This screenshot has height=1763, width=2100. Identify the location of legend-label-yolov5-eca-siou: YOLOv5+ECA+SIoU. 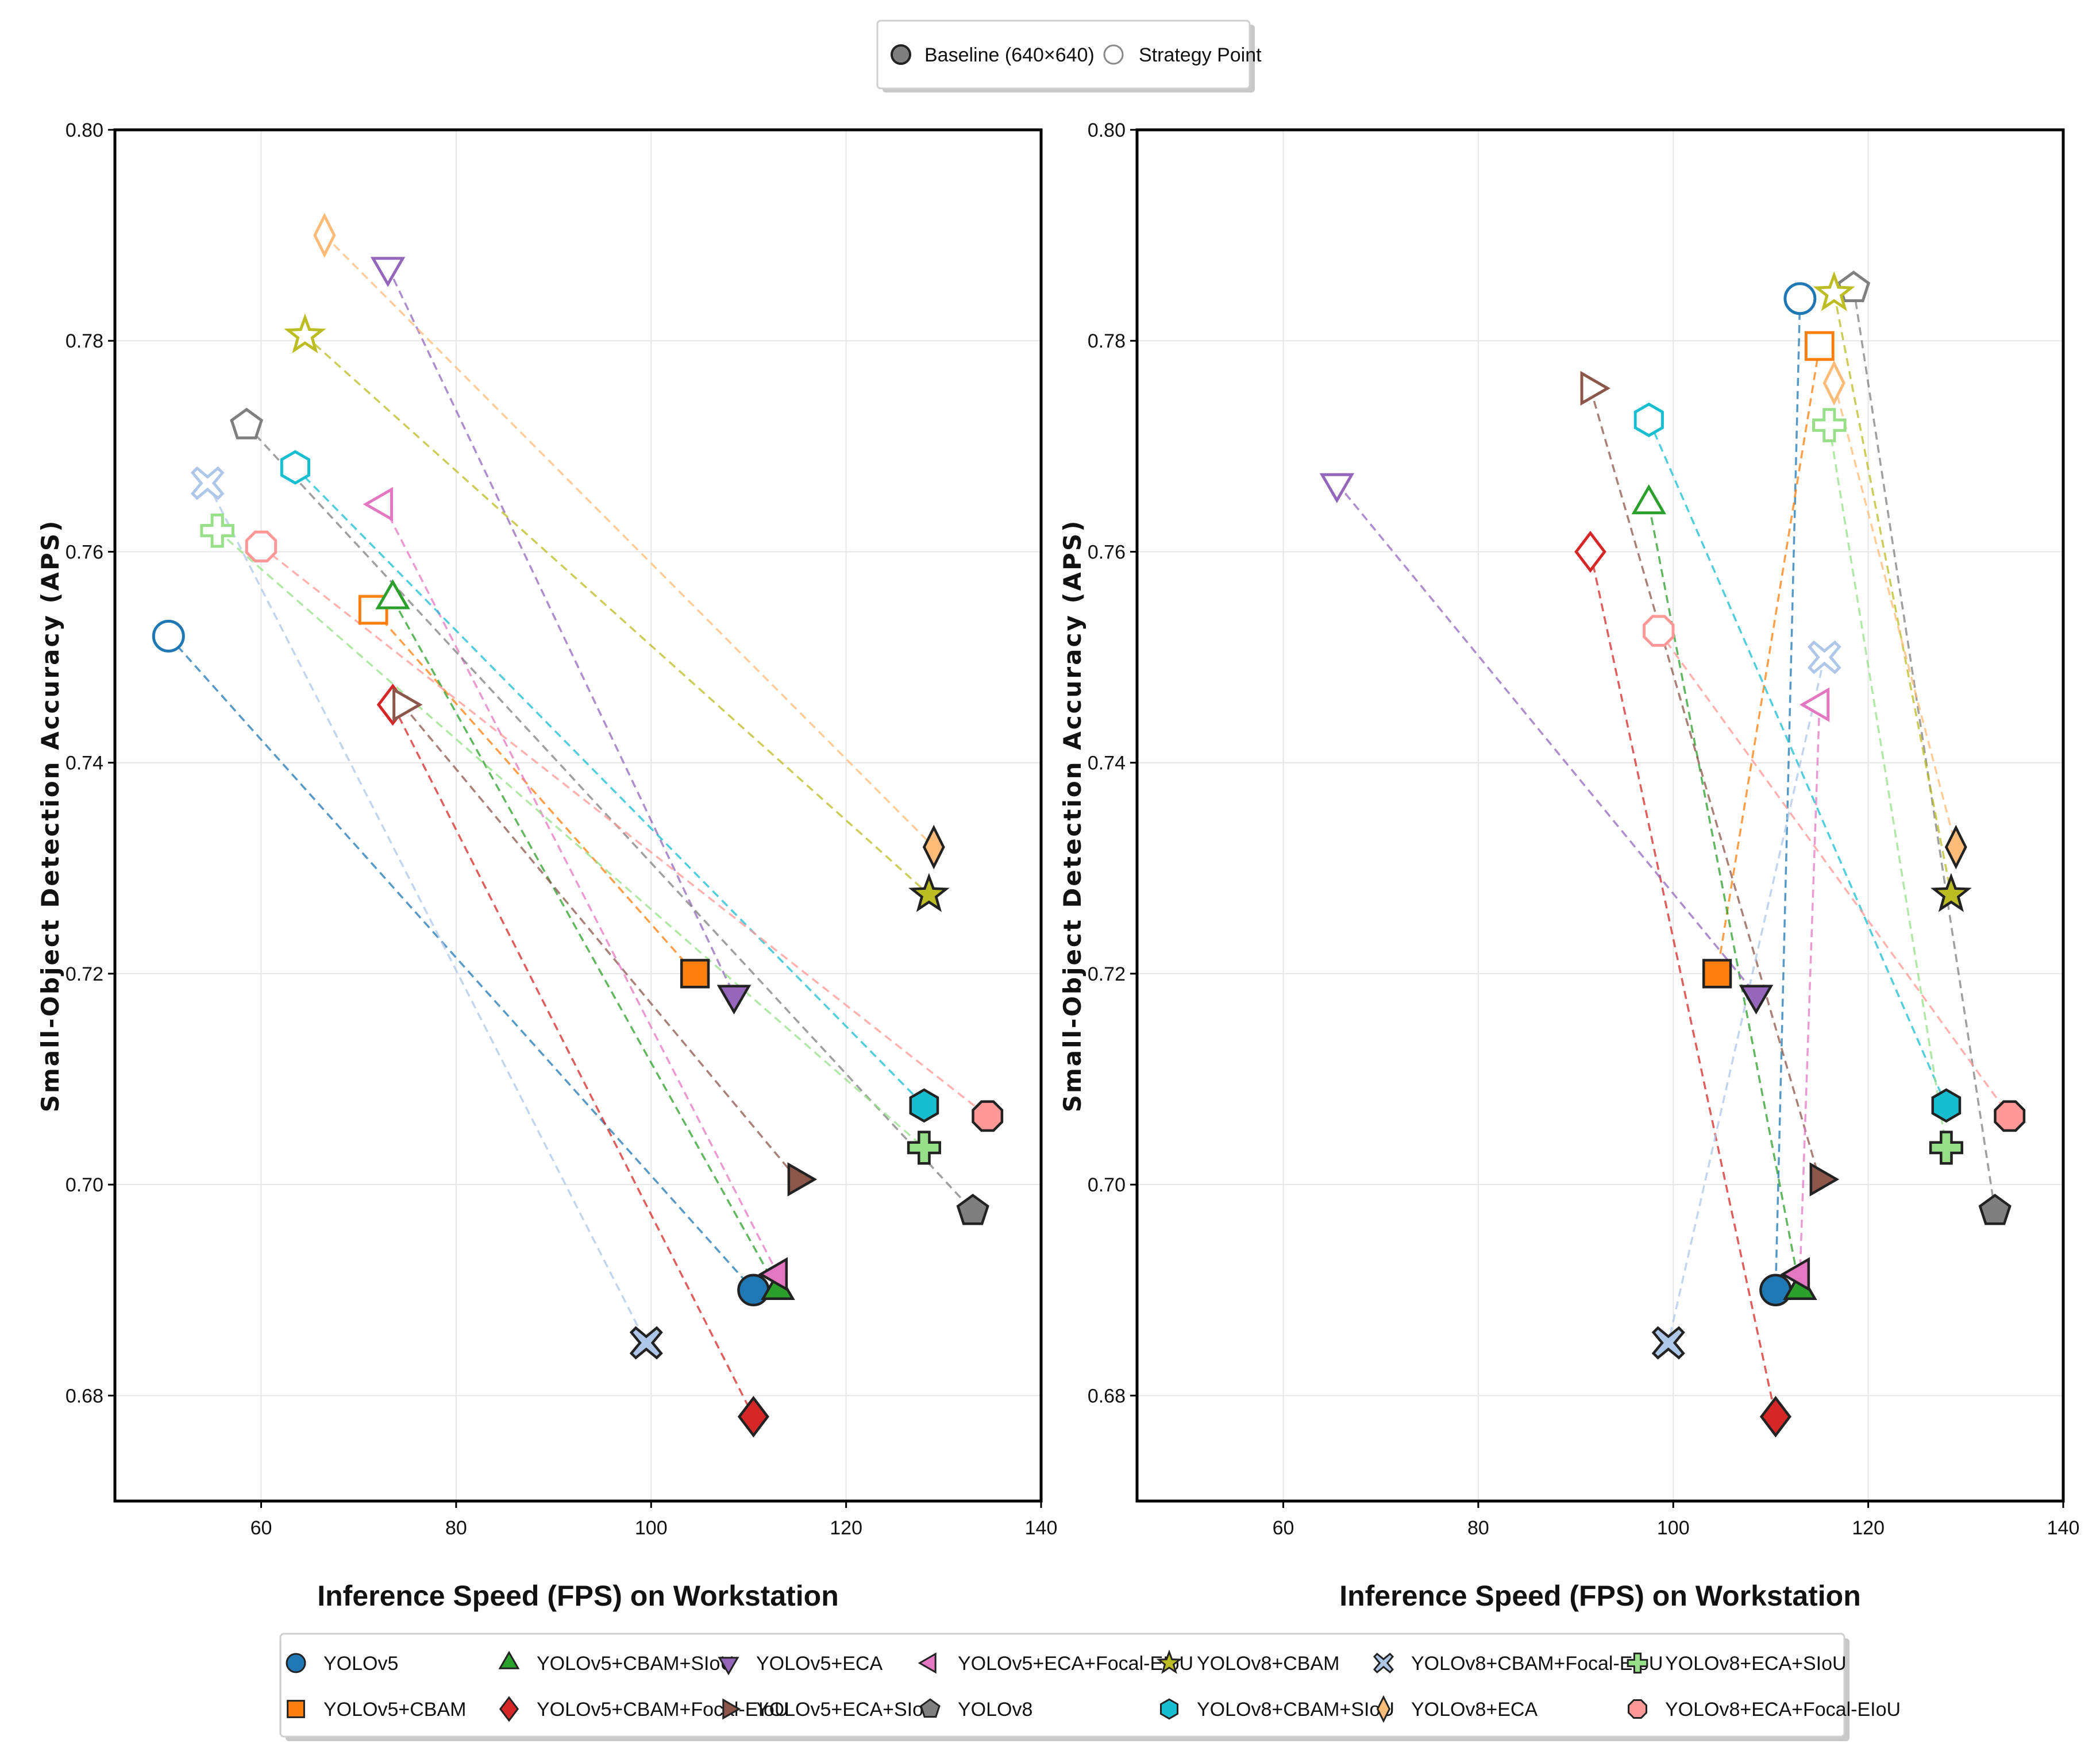
(847, 1709).